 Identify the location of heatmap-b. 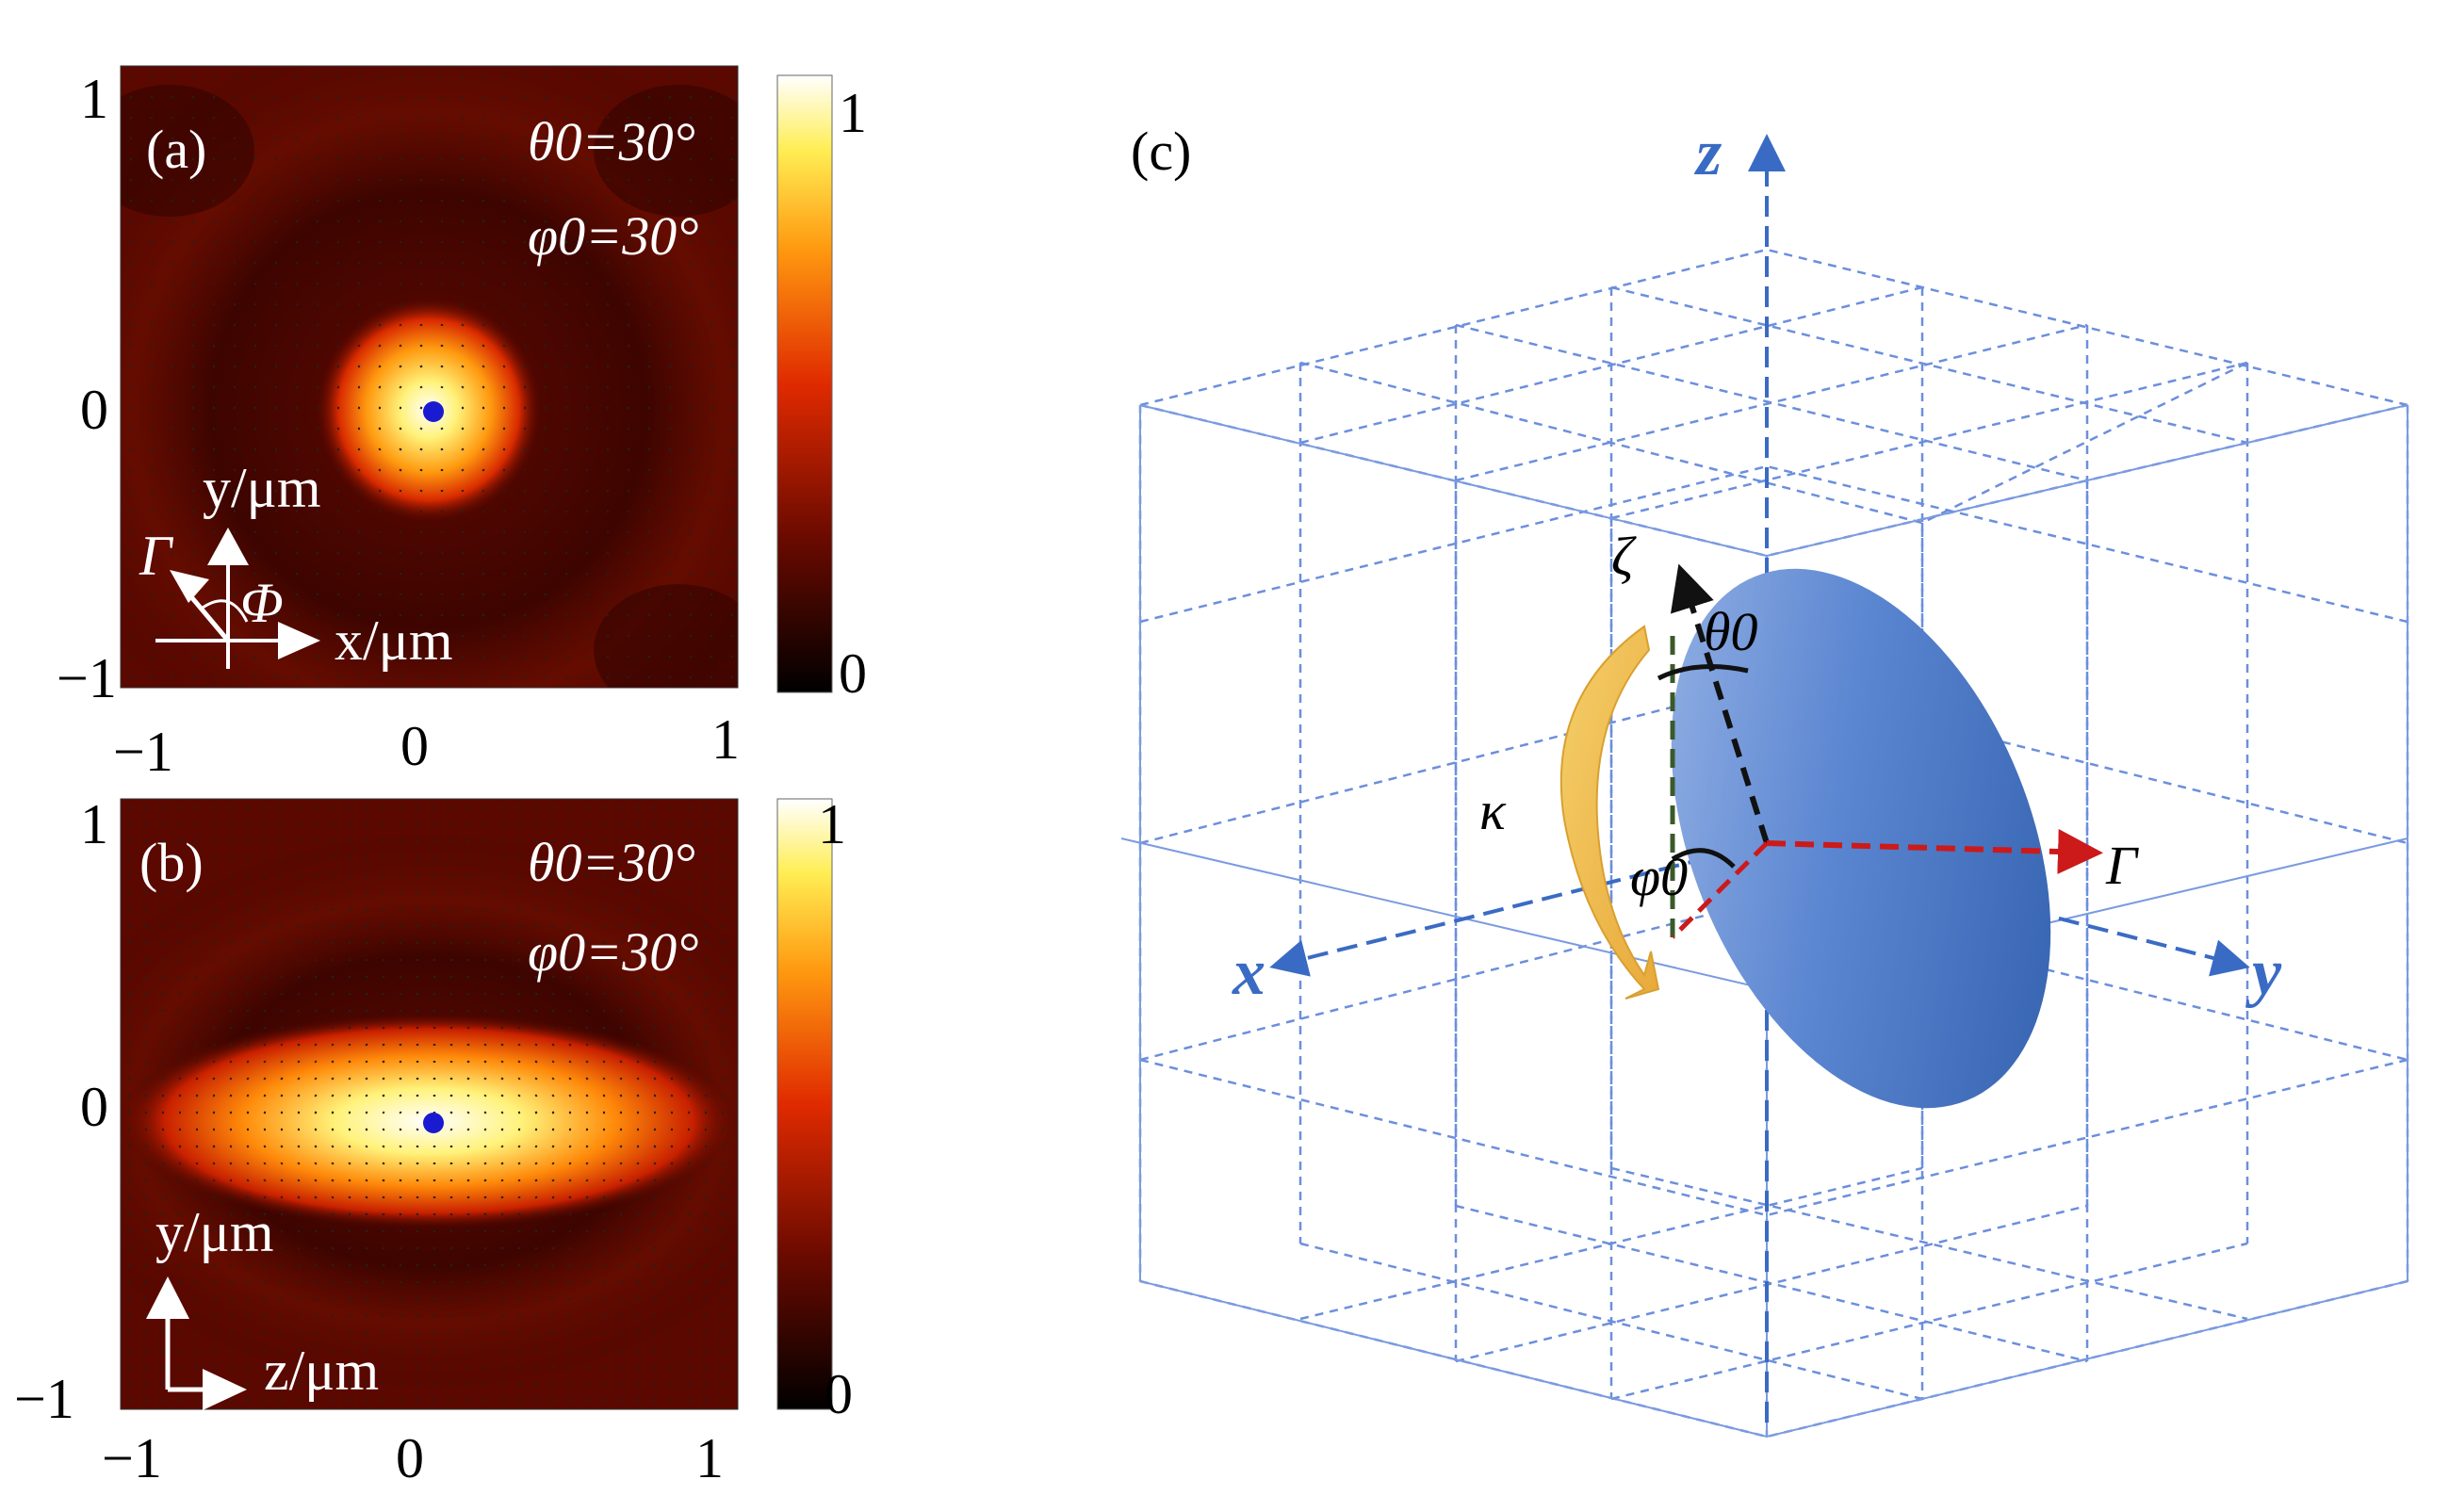
(429, 1104).